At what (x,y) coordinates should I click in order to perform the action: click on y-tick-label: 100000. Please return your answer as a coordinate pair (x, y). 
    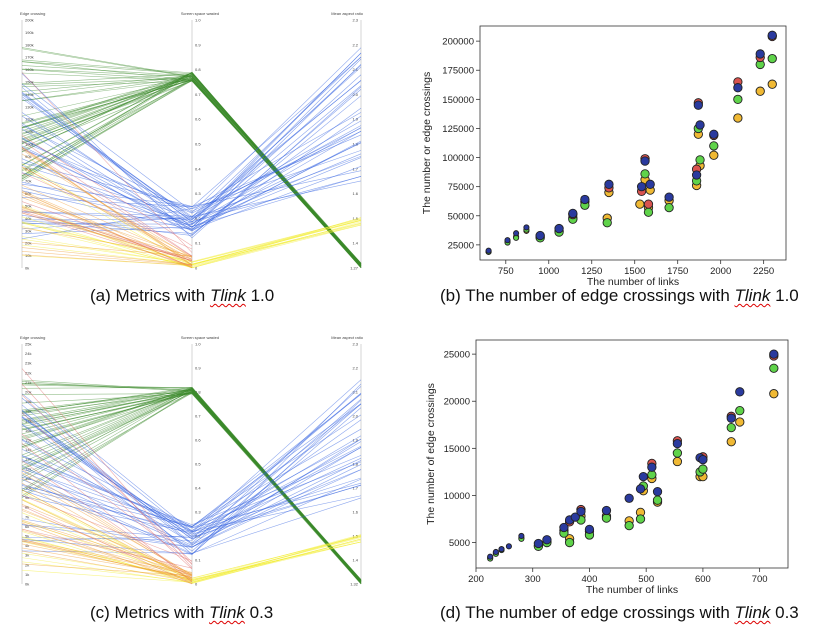
    Looking at the image, I should click on (458, 158).